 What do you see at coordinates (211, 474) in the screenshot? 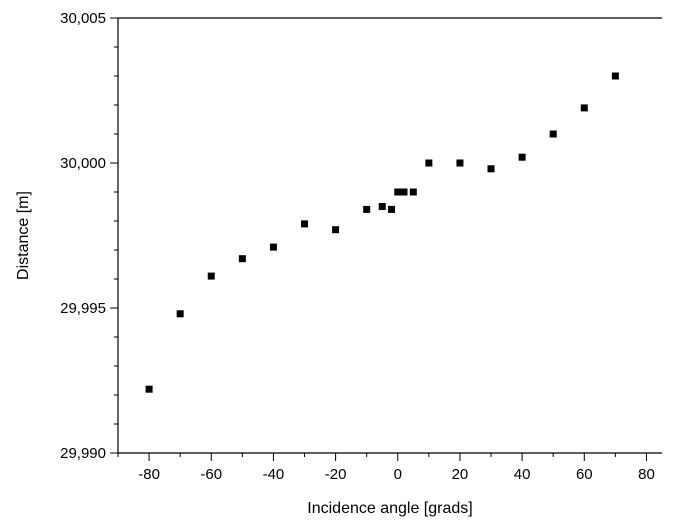
I see `x-tick-label: -60` at bounding box center [211, 474].